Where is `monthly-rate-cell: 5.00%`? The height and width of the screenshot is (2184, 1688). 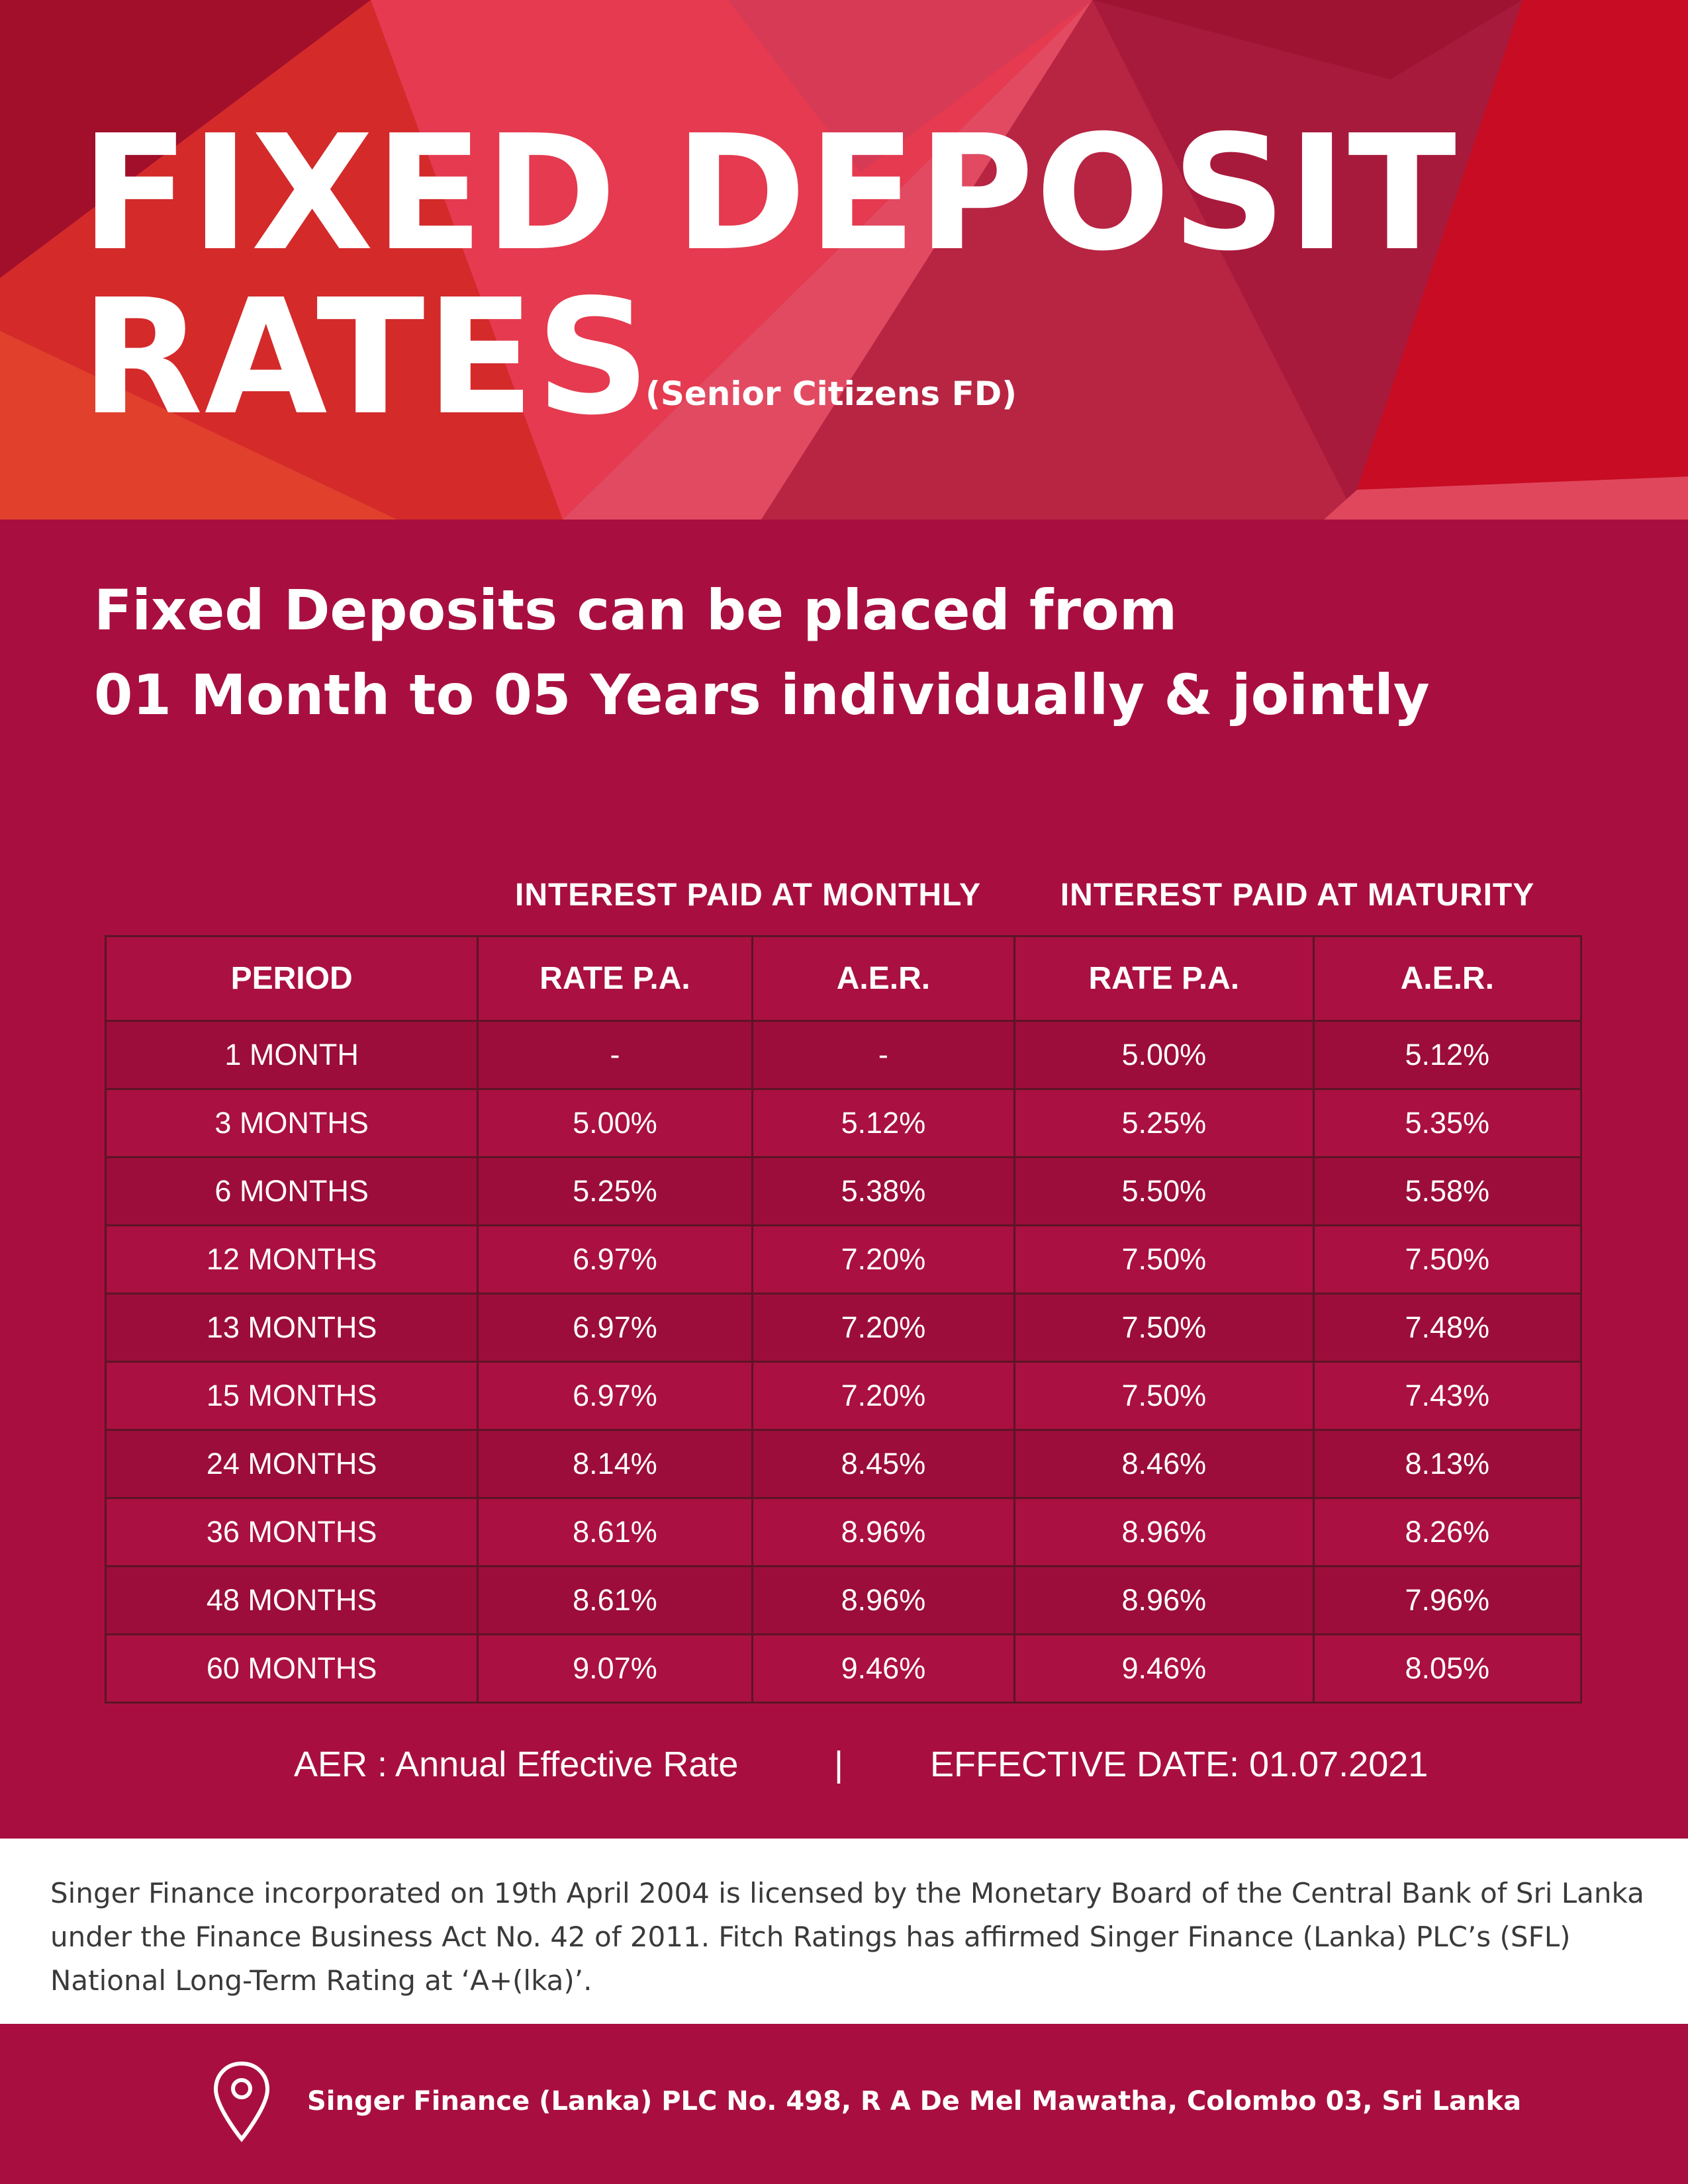
monthly-rate-cell: 5.00% is located at coordinates (615, 1123).